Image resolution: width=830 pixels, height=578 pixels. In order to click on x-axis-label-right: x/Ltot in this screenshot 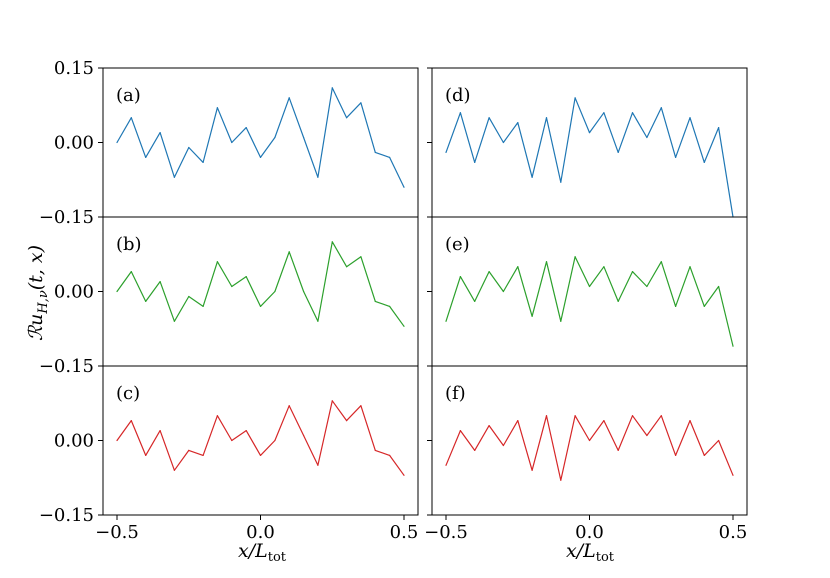, I will do `click(590, 552)`.